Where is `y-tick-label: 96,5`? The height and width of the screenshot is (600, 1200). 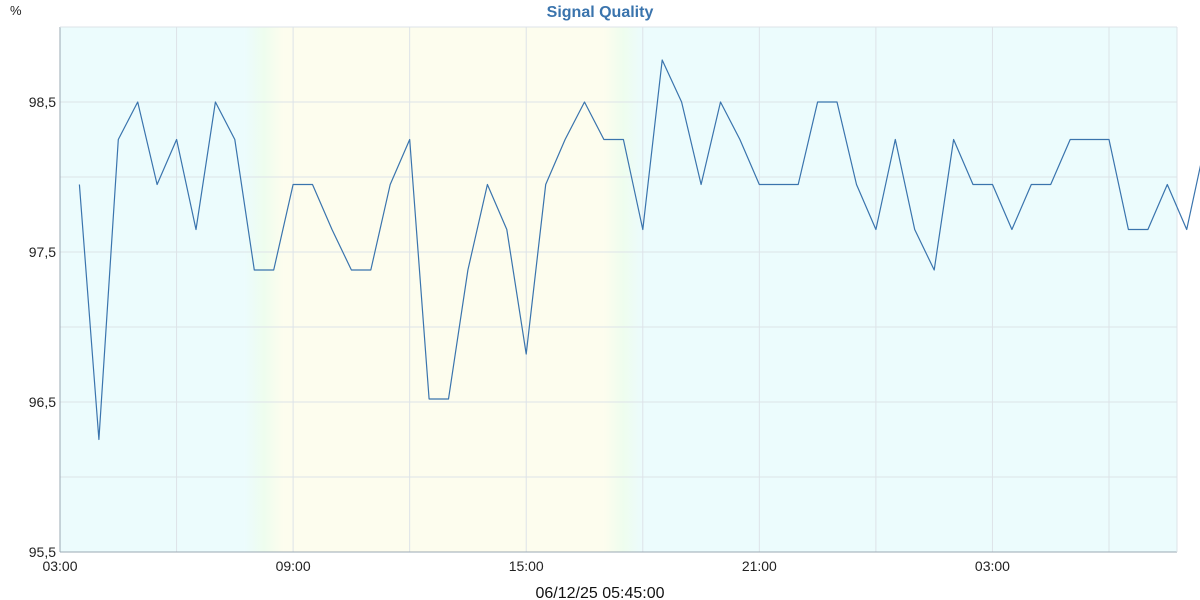 y-tick-label: 96,5 is located at coordinates (42, 402).